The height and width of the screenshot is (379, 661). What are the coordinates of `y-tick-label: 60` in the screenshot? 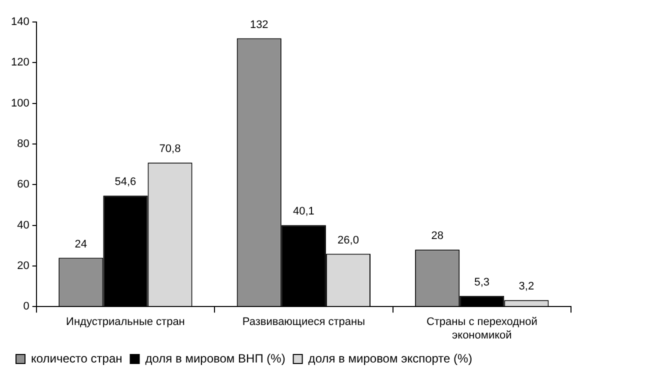 It's located at (23, 184).